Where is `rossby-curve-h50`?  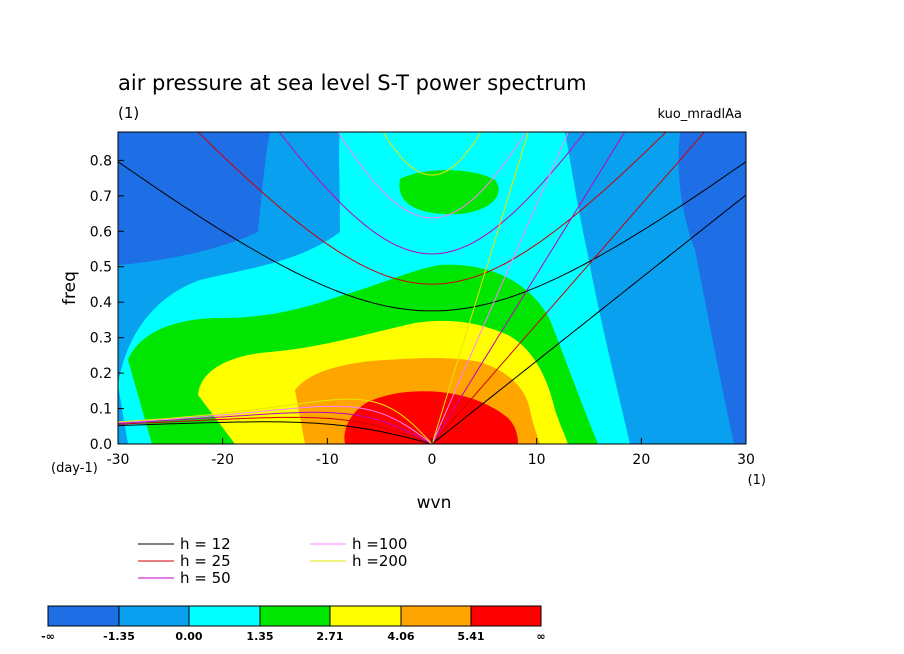
rossby-curve-h50 is located at coordinates (275, 427).